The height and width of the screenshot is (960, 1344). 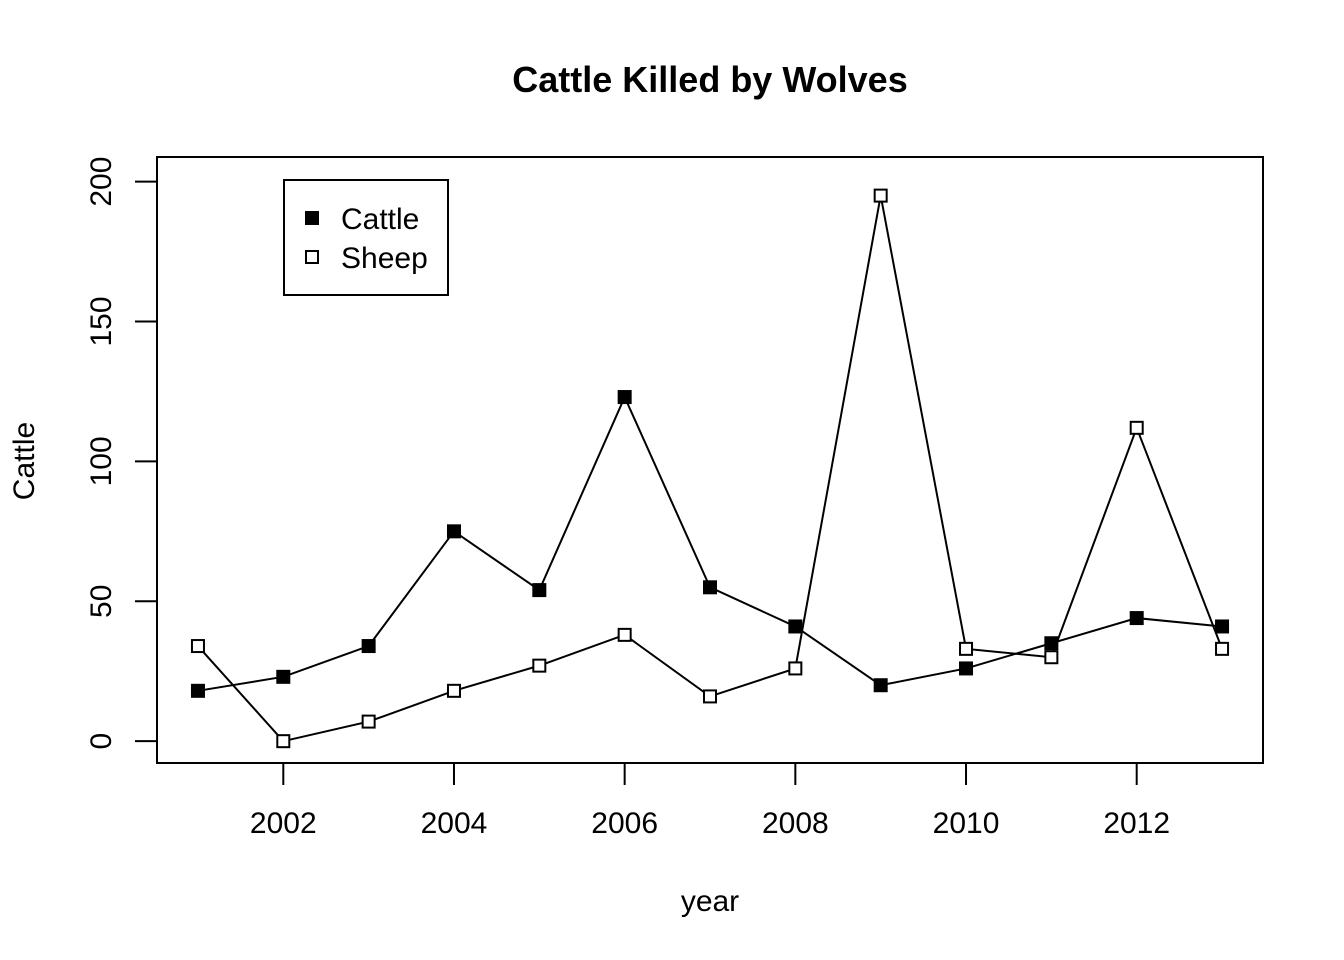 I want to click on x-tick-label: 2006, so click(x=624, y=823).